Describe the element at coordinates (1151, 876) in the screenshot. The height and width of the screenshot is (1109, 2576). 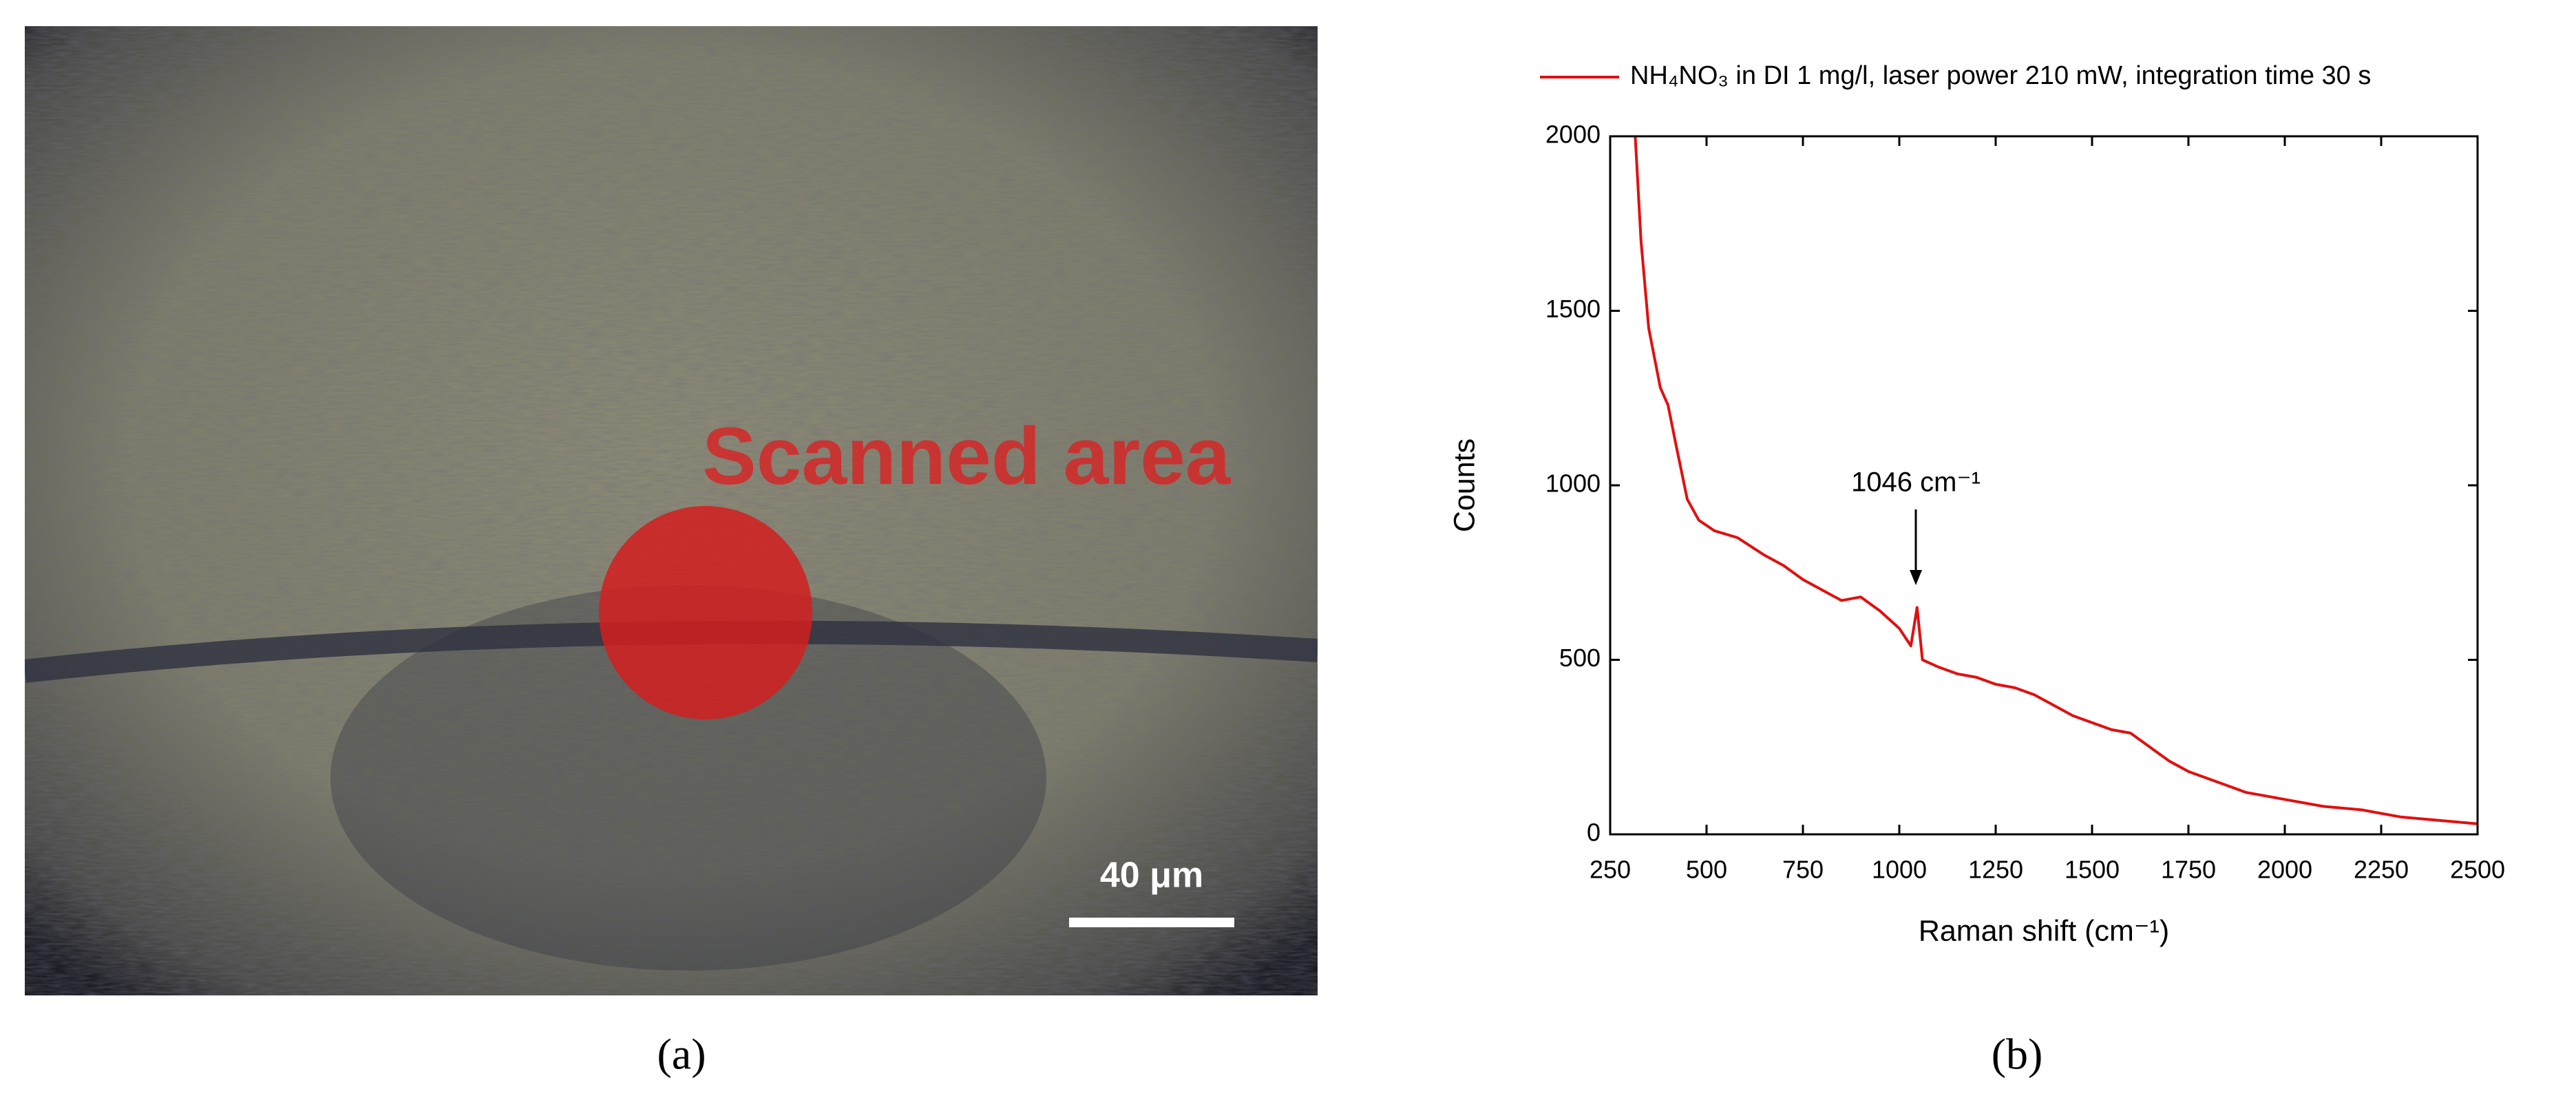
I see `scale-bar-label: 40 μm` at that location.